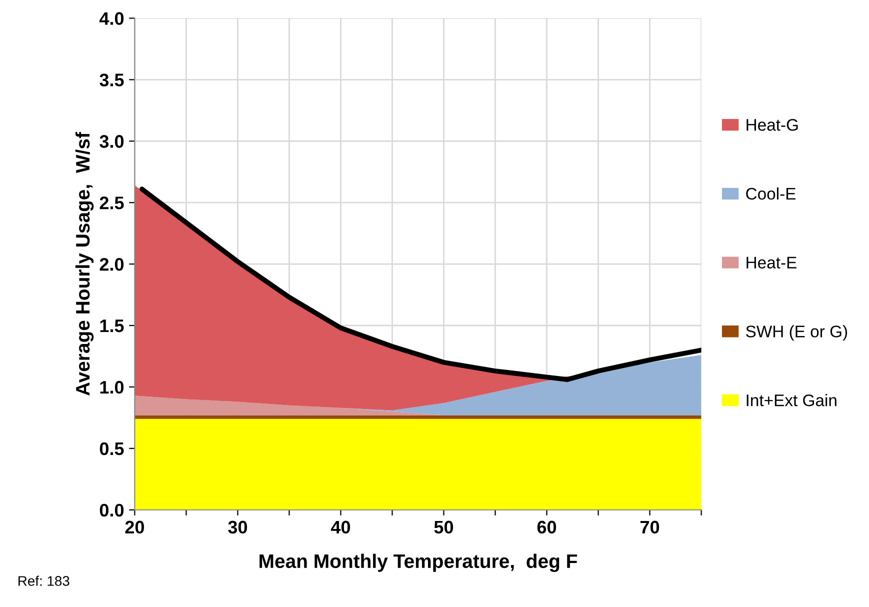 This screenshot has width=869, height=607. I want to click on x-tick-label: 70, so click(650, 527).